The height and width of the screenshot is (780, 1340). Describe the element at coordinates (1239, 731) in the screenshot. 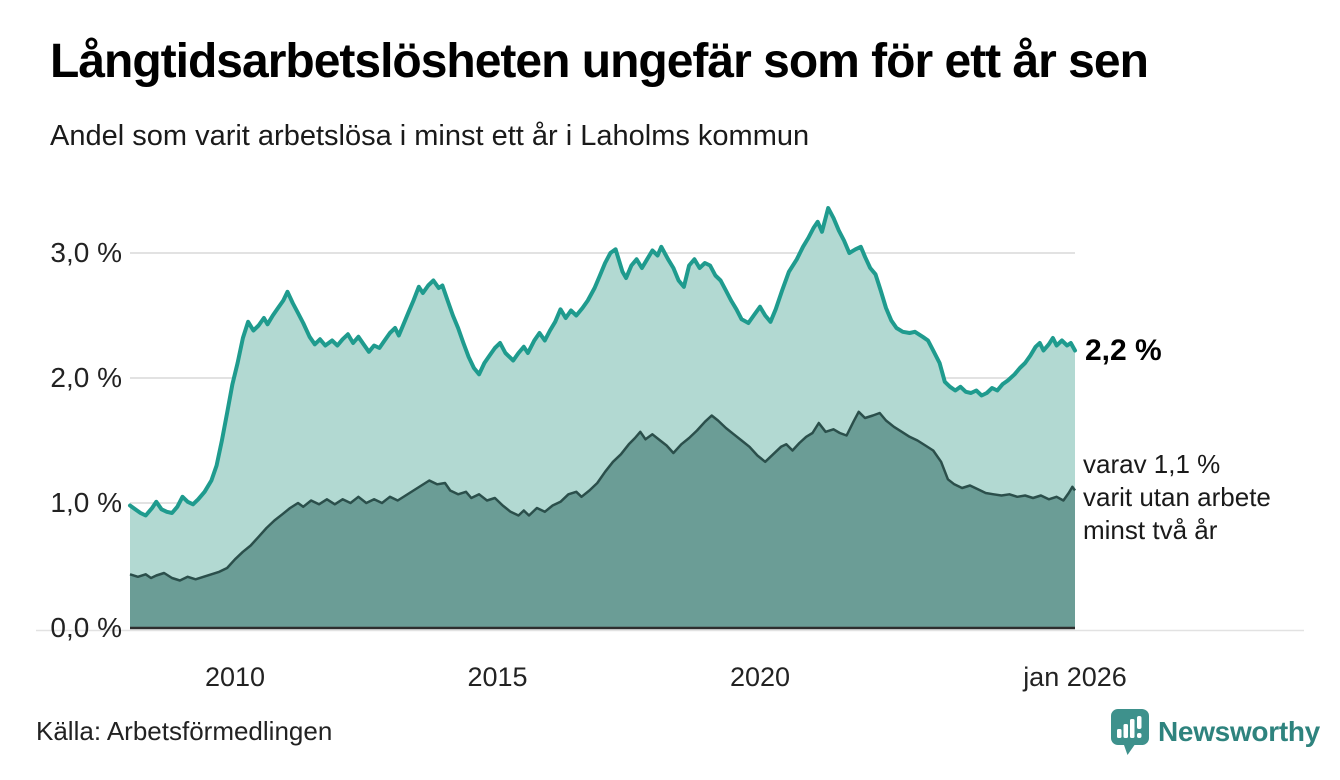

I see `newsworthy-wordmark: Newsworthy` at that location.